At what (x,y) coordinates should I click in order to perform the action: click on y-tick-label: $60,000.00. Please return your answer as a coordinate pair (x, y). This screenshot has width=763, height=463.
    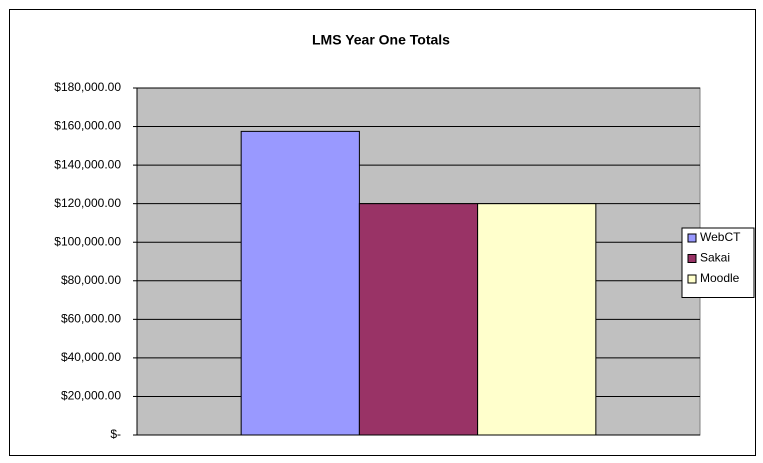
    Looking at the image, I should click on (91, 319).